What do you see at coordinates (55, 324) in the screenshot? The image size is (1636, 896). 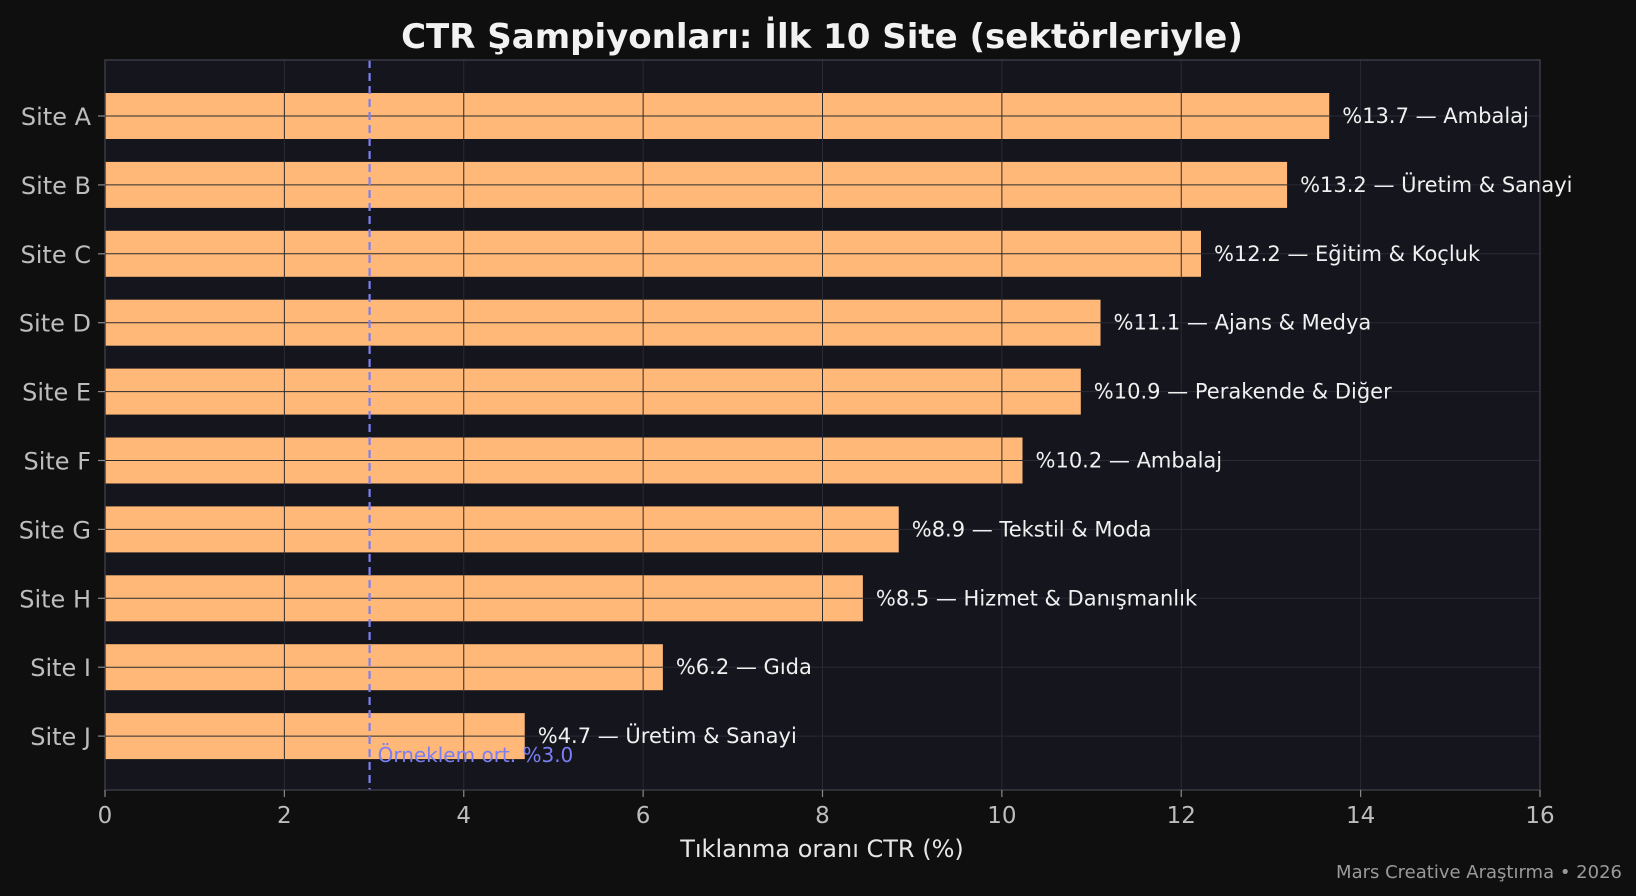 I see `y-tick-label-4: Site D` at bounding box center [55, 324].